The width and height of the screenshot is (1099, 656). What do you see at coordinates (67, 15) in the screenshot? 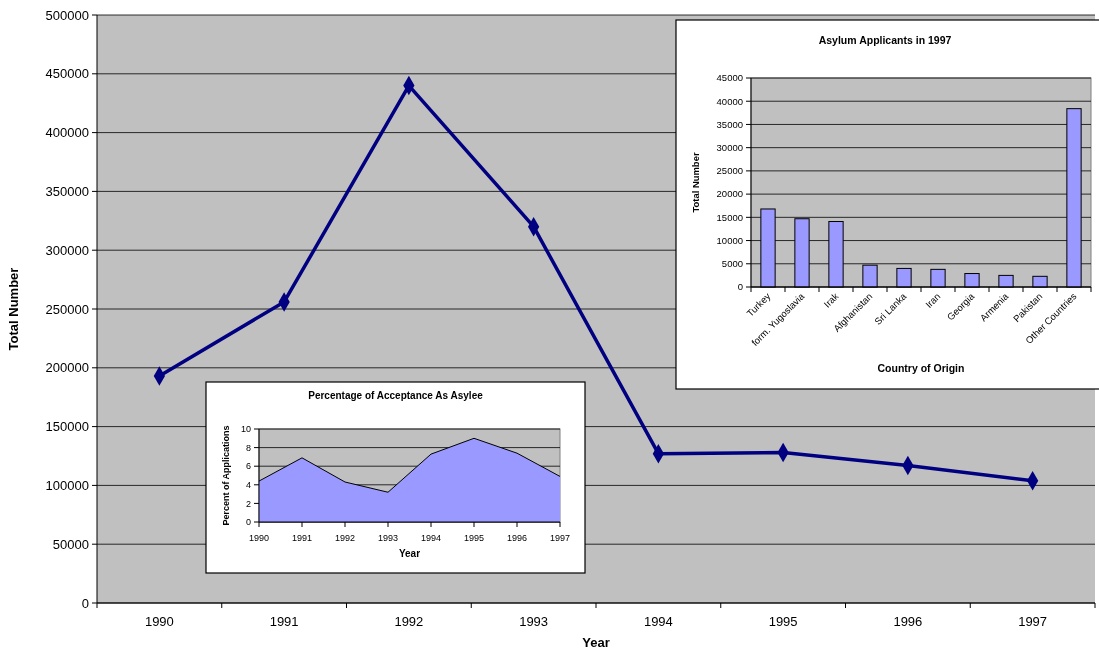
I see `y-tick-label: 500000` at bounding box center [67, 15].